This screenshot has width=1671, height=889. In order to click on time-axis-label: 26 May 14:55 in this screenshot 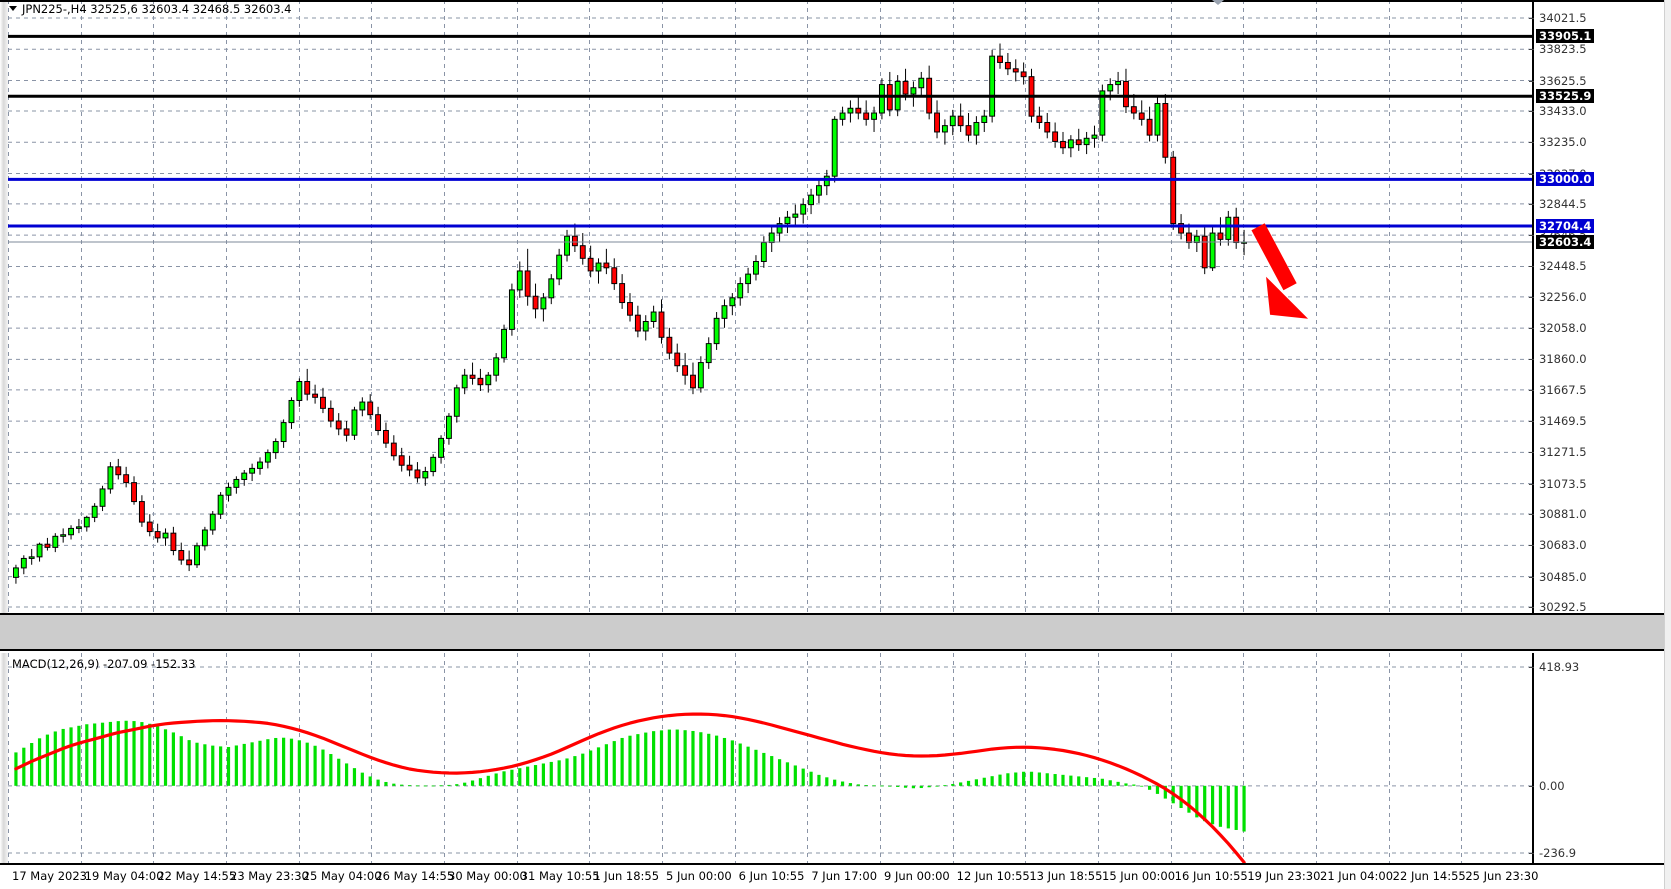, I will do `click(415, 876)`.